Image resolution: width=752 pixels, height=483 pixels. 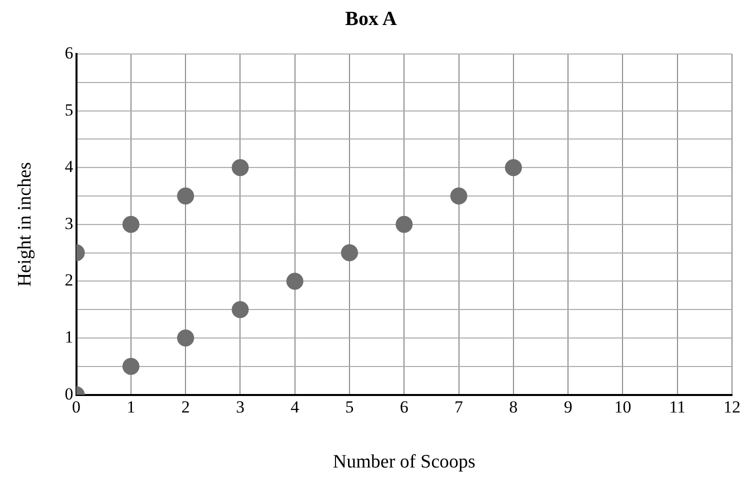 What do you see at coordinates (69, 336) in the screenshot?
I see `y-tick-label: 1` at bounding box center [69, 336].